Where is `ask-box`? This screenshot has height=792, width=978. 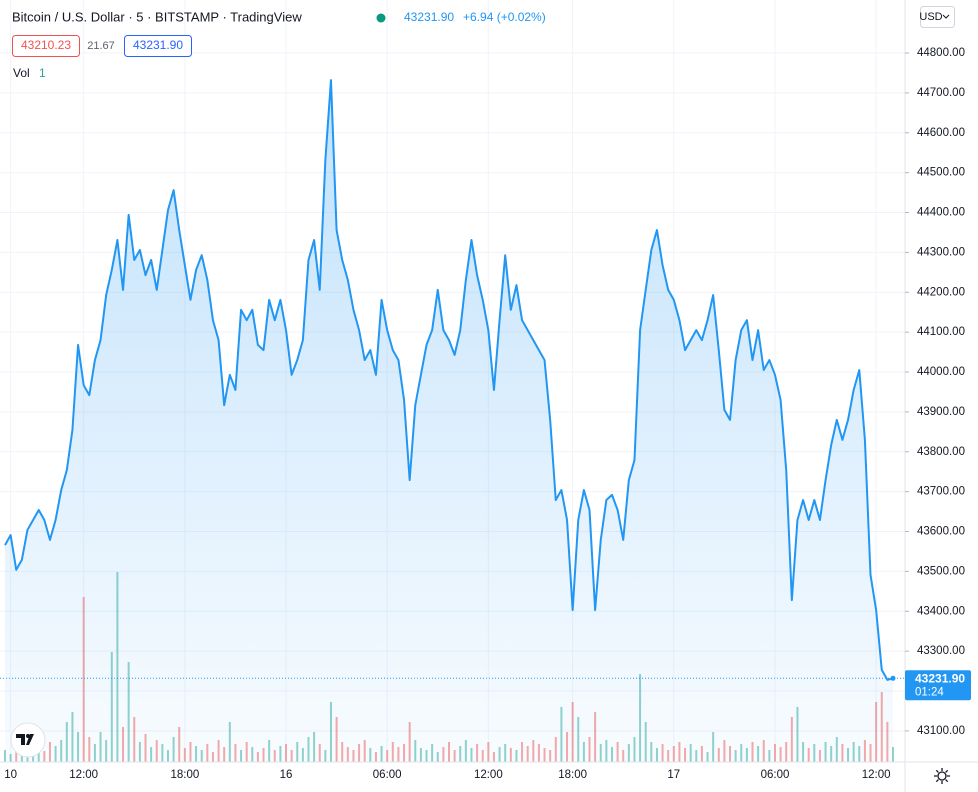 ask-box is located at coordinates (158, 46).